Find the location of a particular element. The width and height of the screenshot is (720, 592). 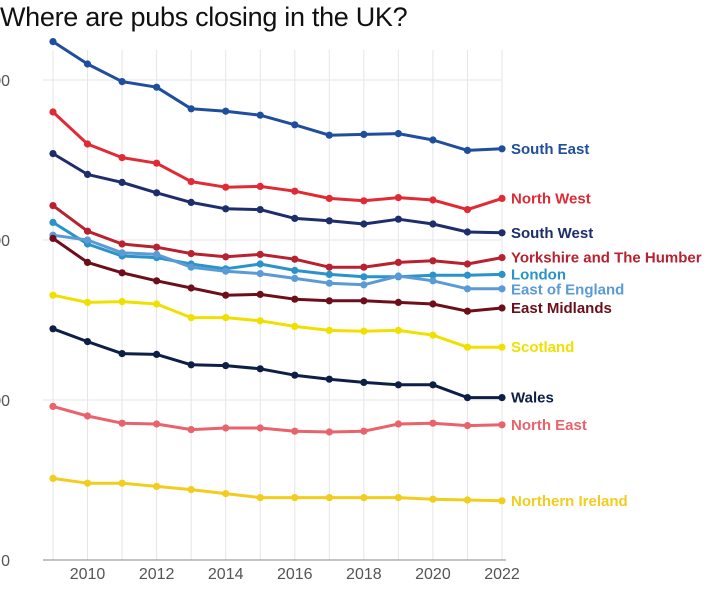

series-label: Scotland is located at coordinates (542, 347).